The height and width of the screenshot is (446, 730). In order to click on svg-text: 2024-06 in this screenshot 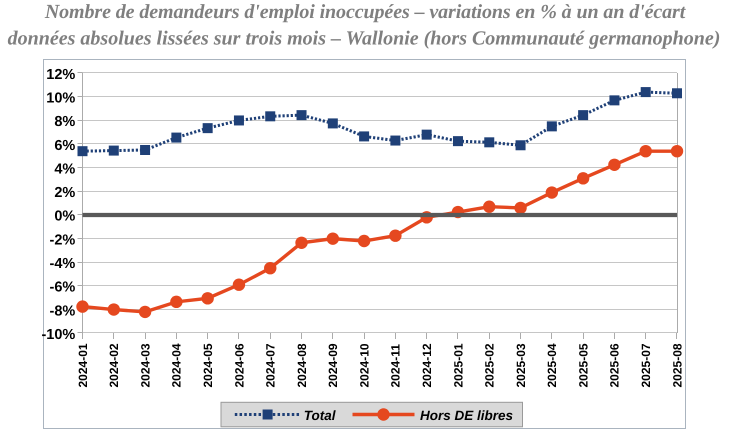, I will do `click(239, 365)`.